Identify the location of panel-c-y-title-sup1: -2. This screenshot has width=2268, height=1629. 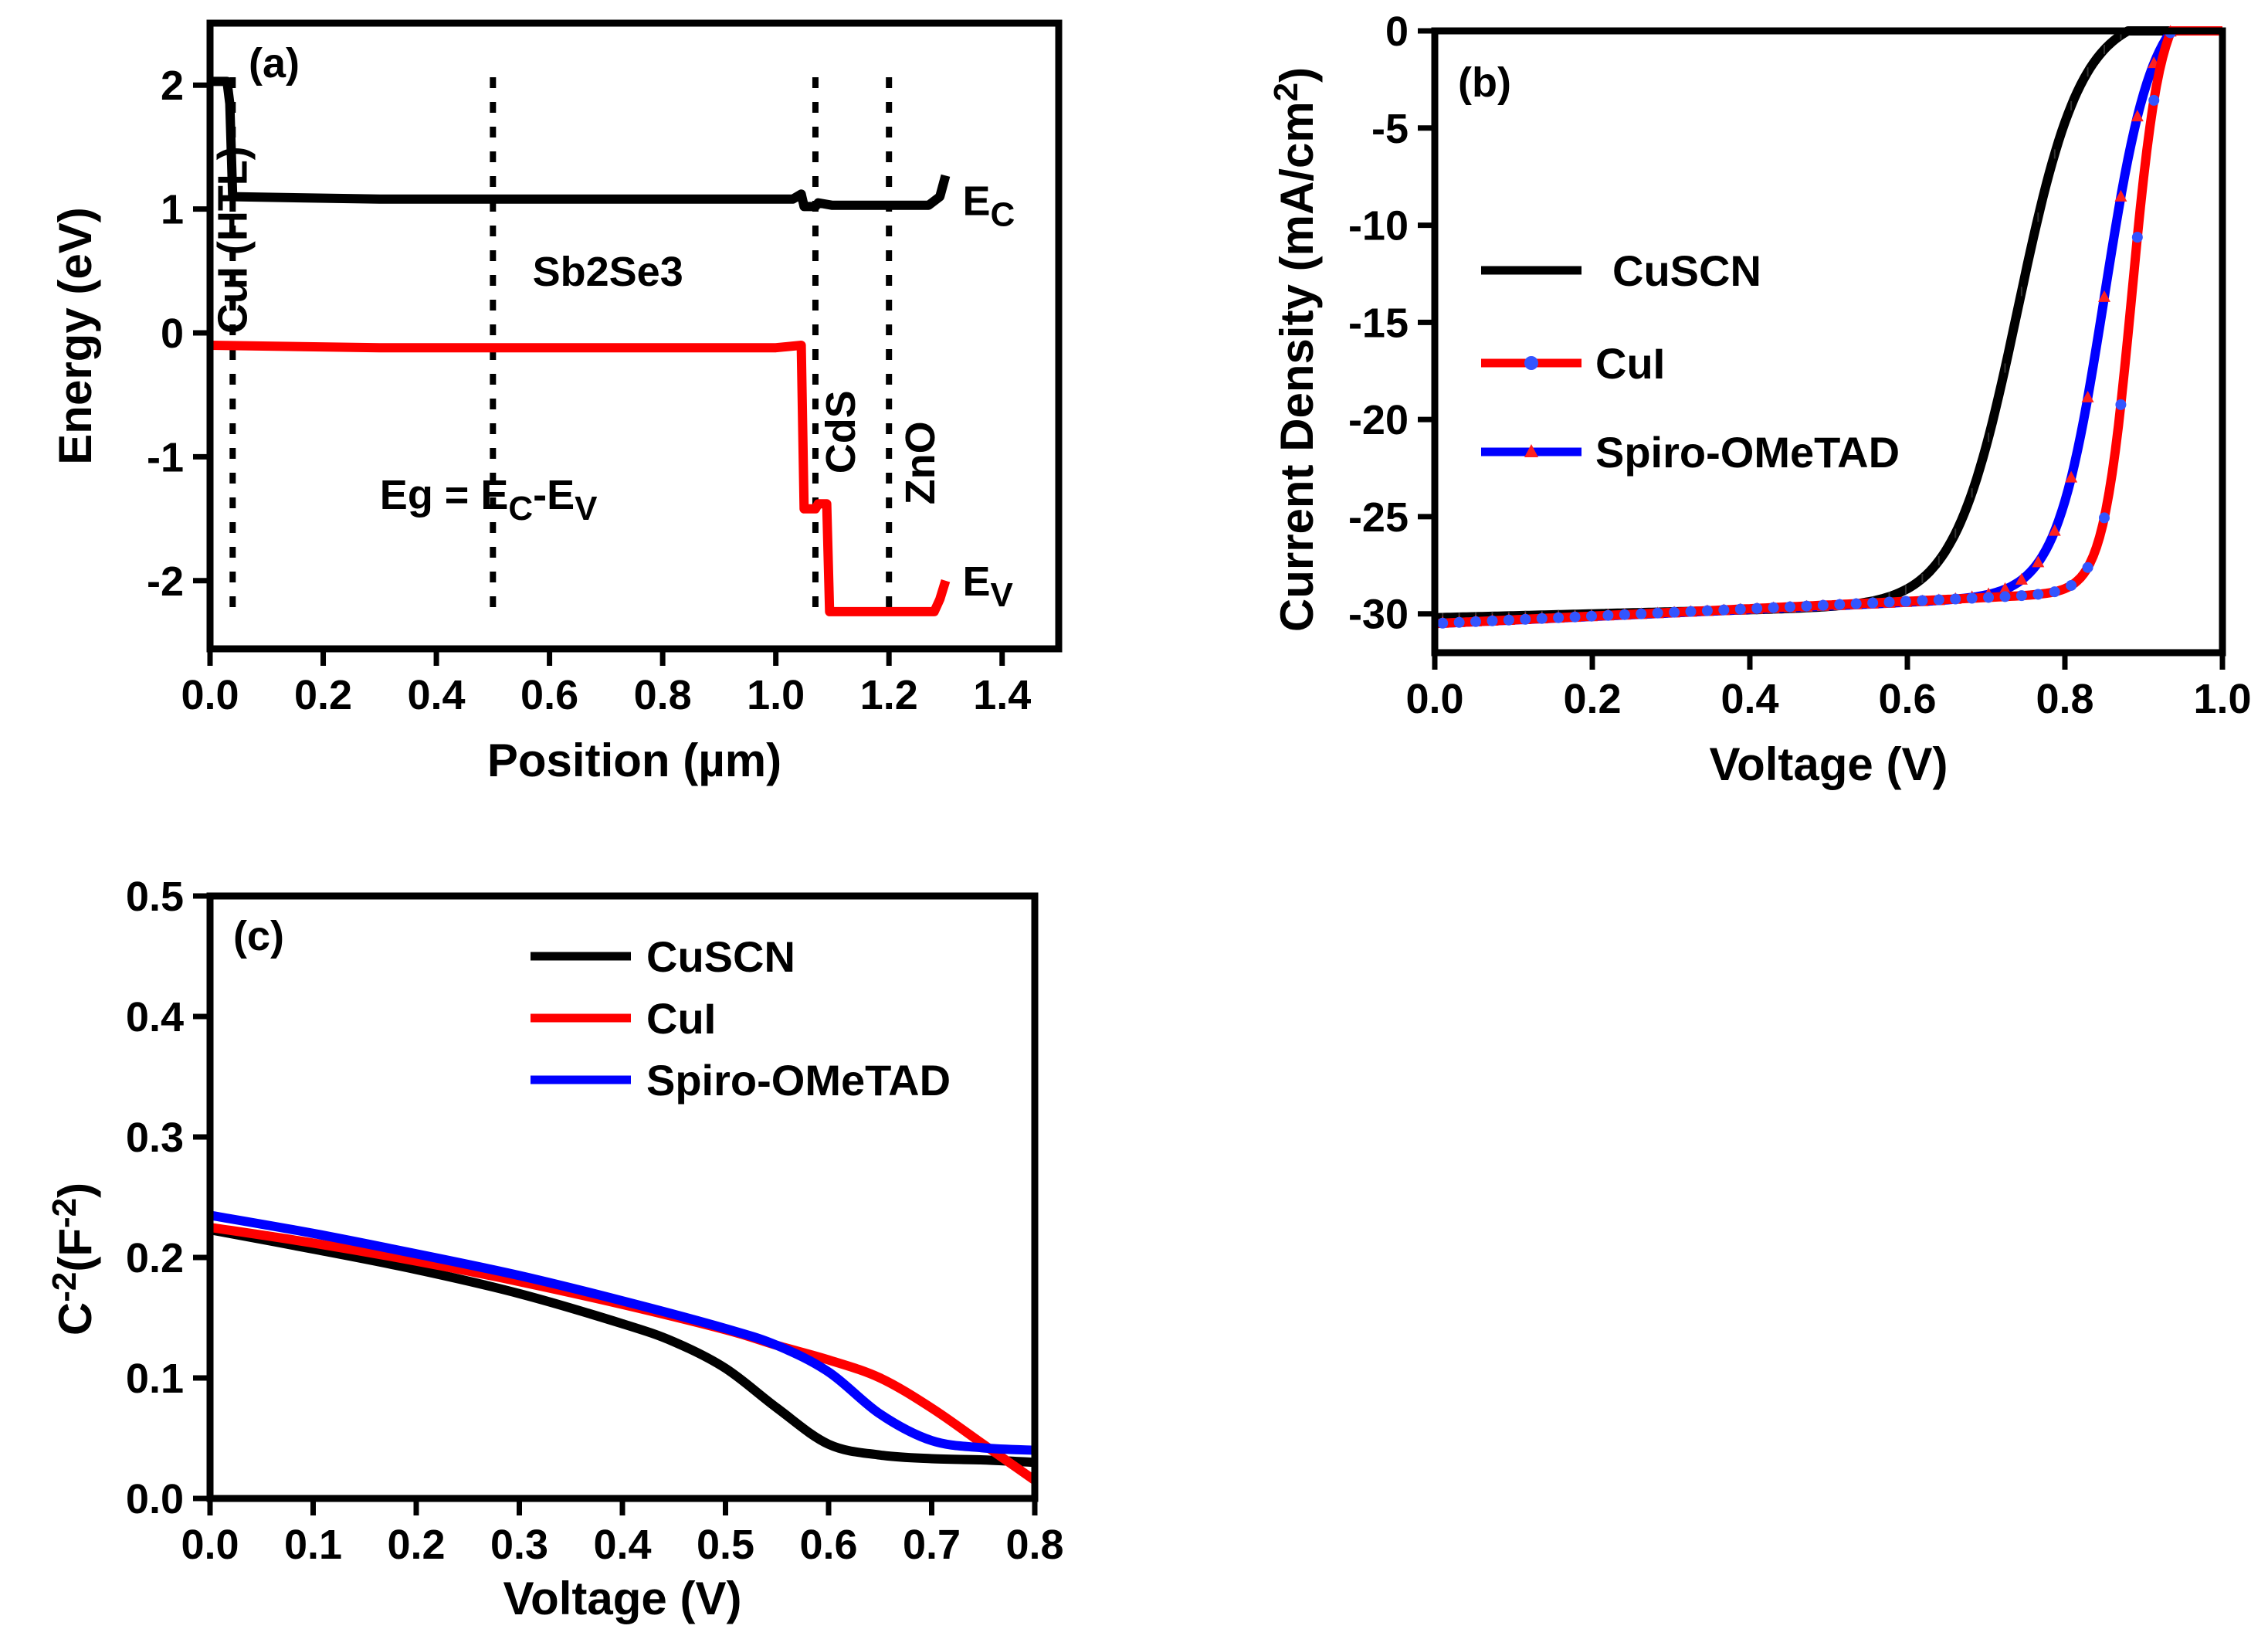
(64, 1287).